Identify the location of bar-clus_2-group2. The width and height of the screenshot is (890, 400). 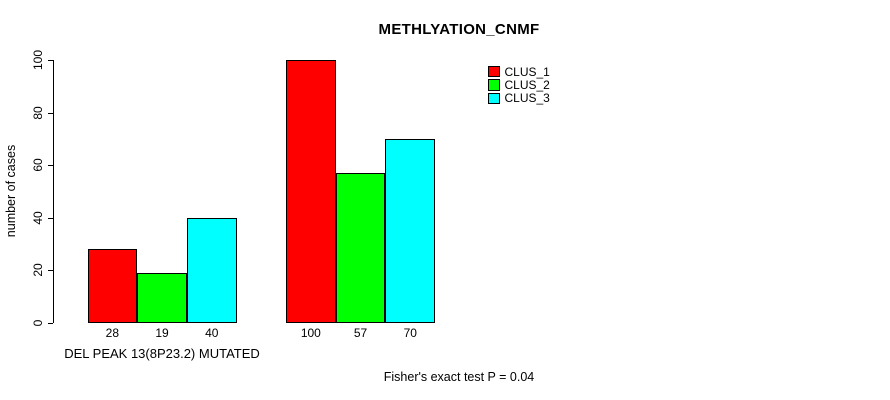
(360, 248).